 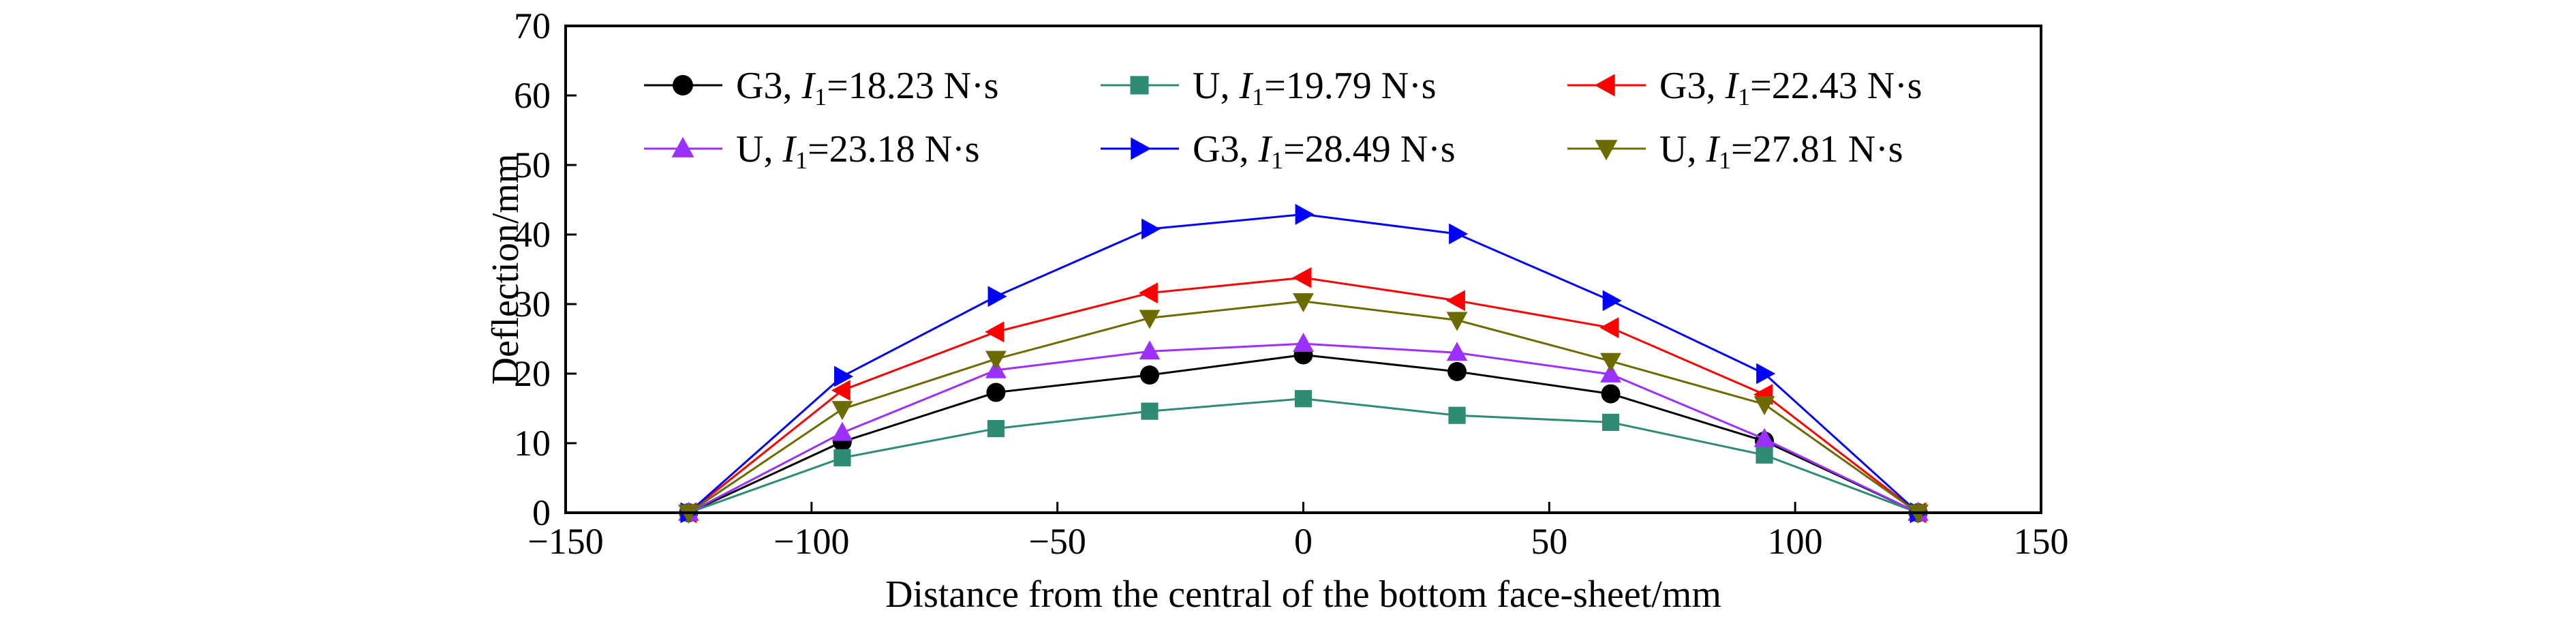 I want to click on x-tick-label: 50, so click(x=1549, y=541).